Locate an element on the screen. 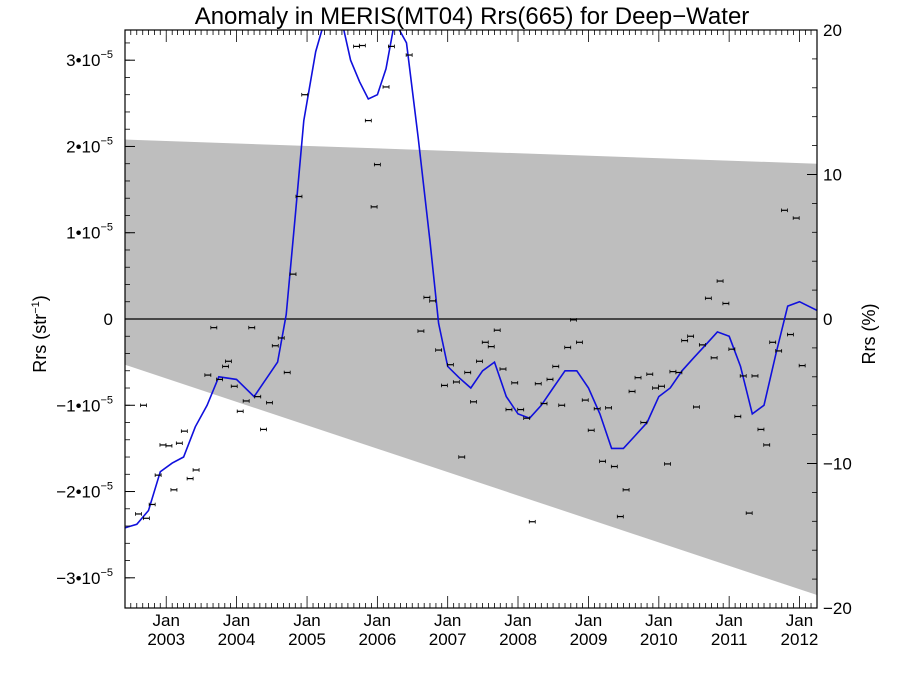 This screenshot has width=900, height=675. left-tick-label: 3•10−5 is located at coordinates (89, 59).